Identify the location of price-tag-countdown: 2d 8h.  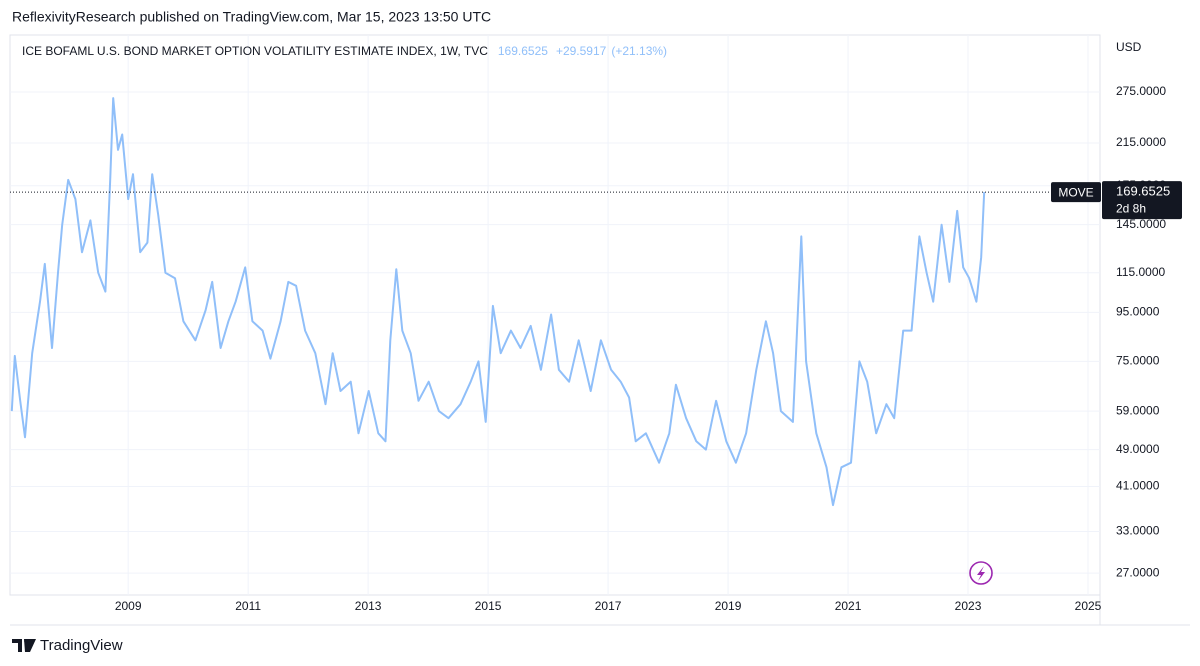
(1131, 208).